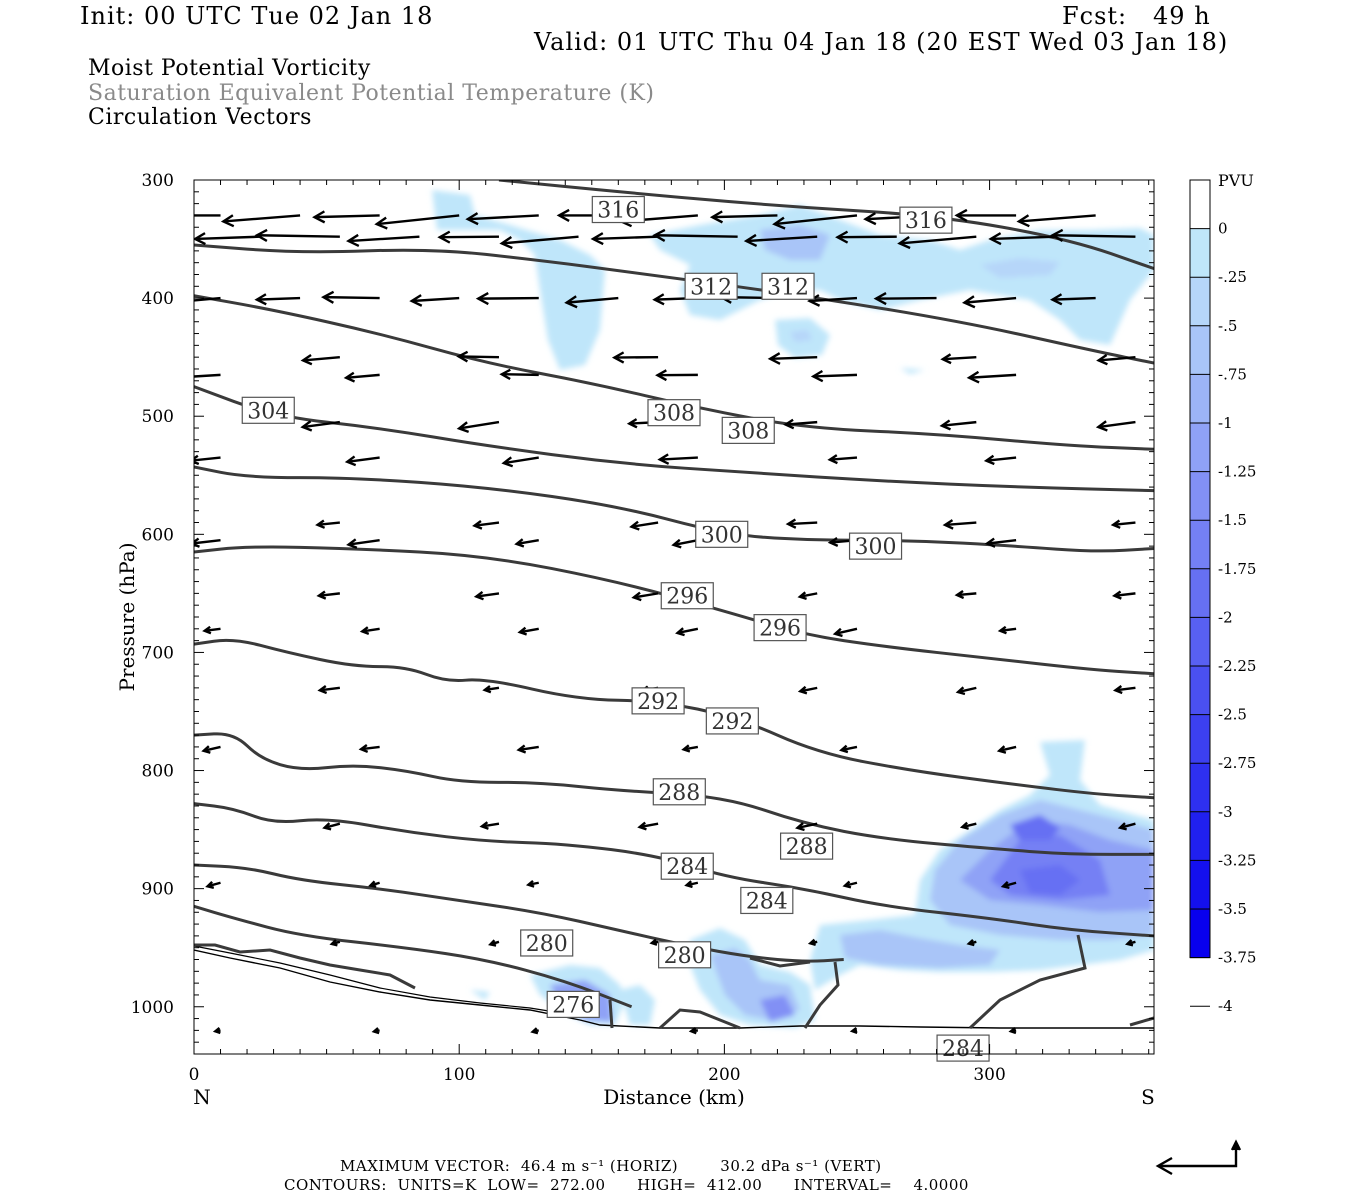 The image size is (1350, 1200). Describe the element at coordinates (1148, 1097) in the screenshot. I see `x-end-label-south: S` at that location.